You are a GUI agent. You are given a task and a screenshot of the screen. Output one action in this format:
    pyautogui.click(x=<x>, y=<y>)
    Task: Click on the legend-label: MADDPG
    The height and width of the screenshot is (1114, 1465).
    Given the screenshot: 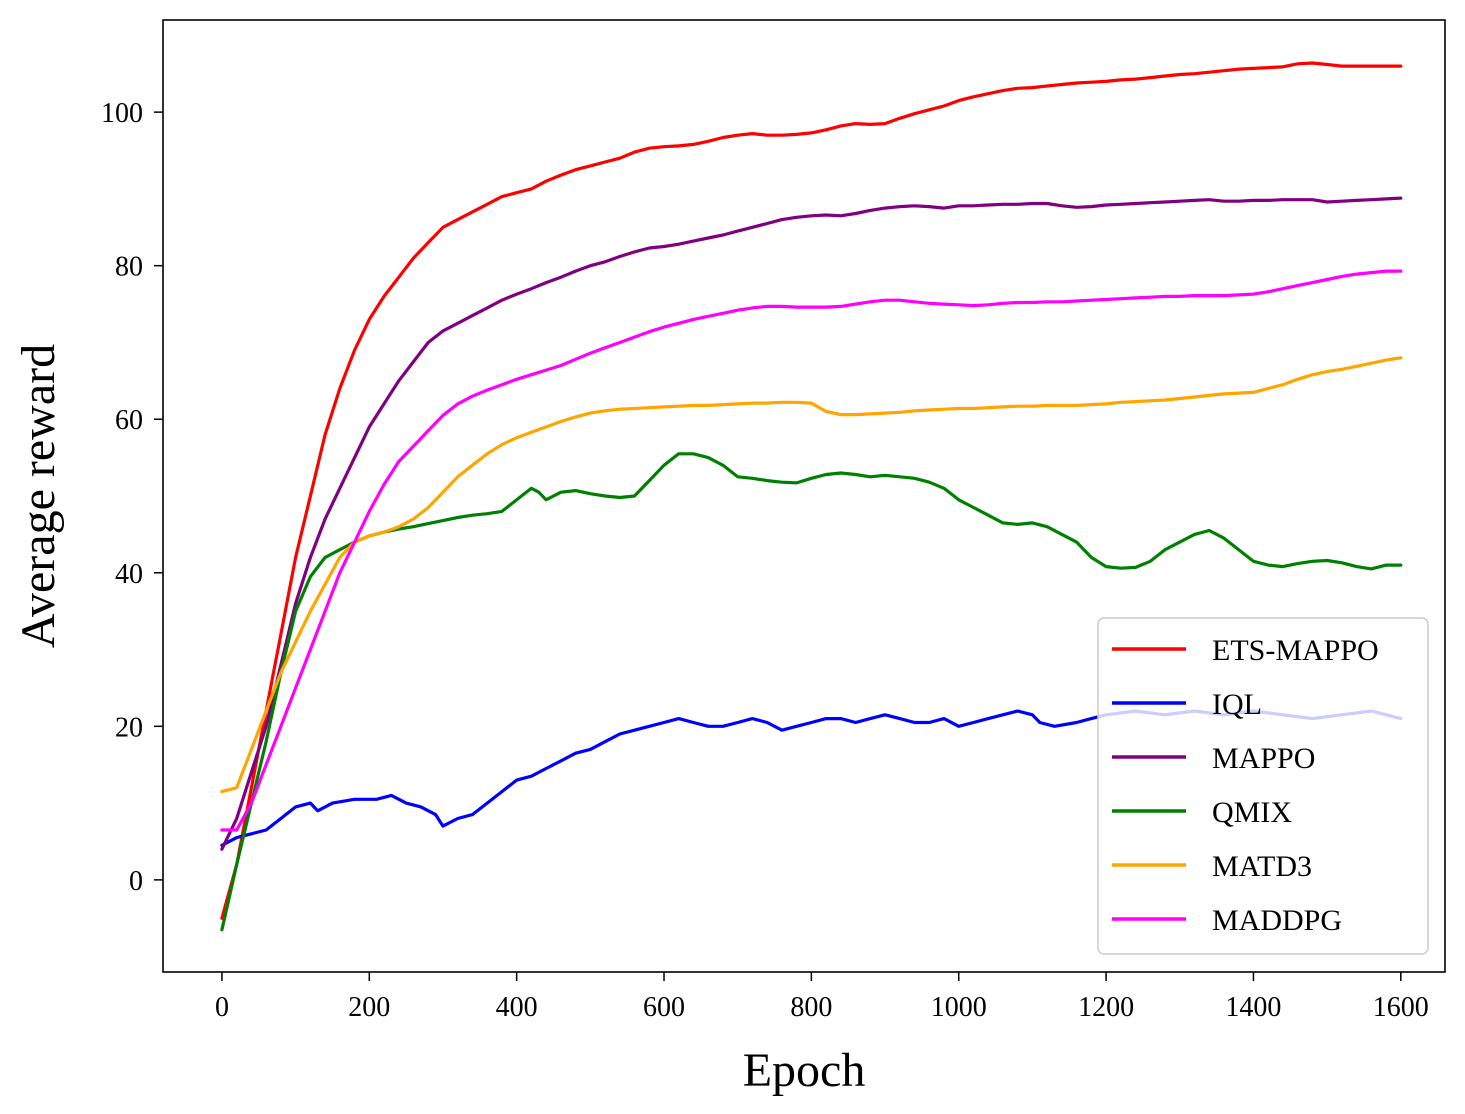 What is the action you would take?
    pyautogui.click(x=1277, y=920)
    